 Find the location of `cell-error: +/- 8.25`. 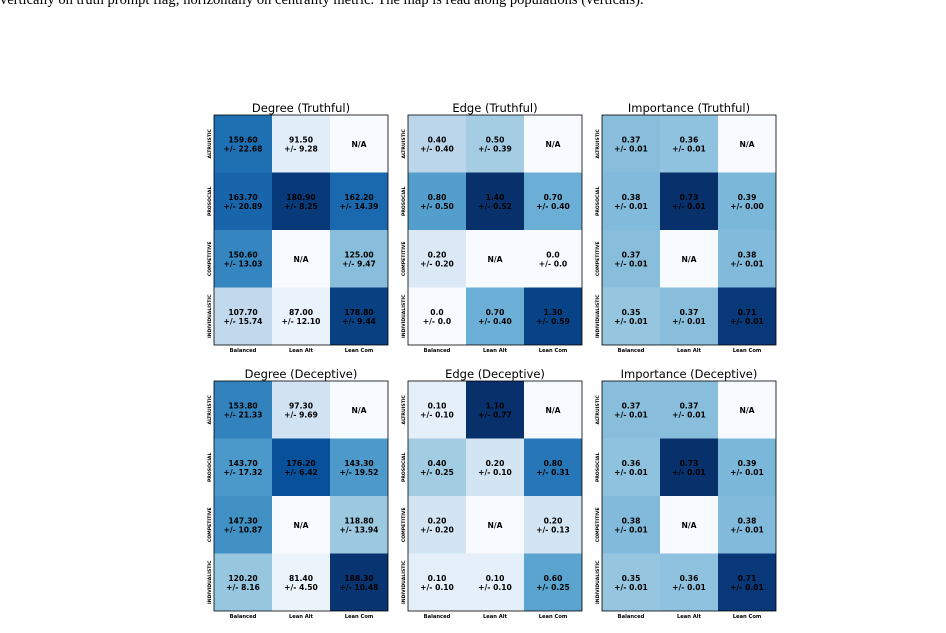

cell-error: +/- 8.25 is located at coordinates (301, 206).